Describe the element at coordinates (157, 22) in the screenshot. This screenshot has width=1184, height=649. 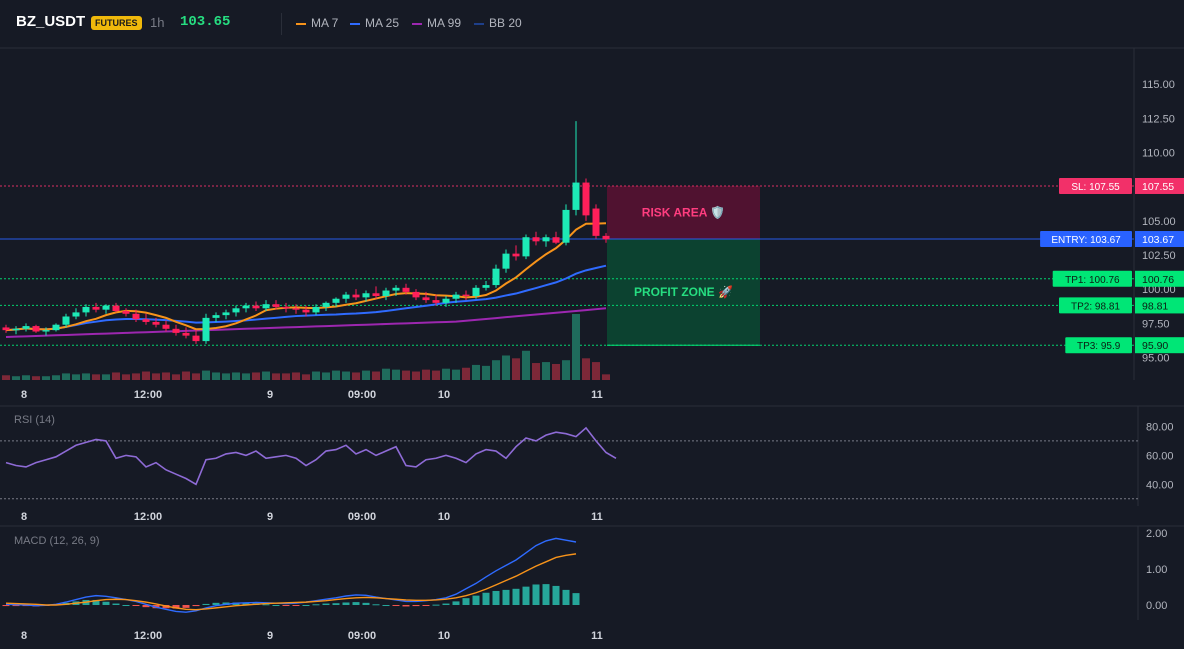
I see `timeframe-label: 1h` at that location.